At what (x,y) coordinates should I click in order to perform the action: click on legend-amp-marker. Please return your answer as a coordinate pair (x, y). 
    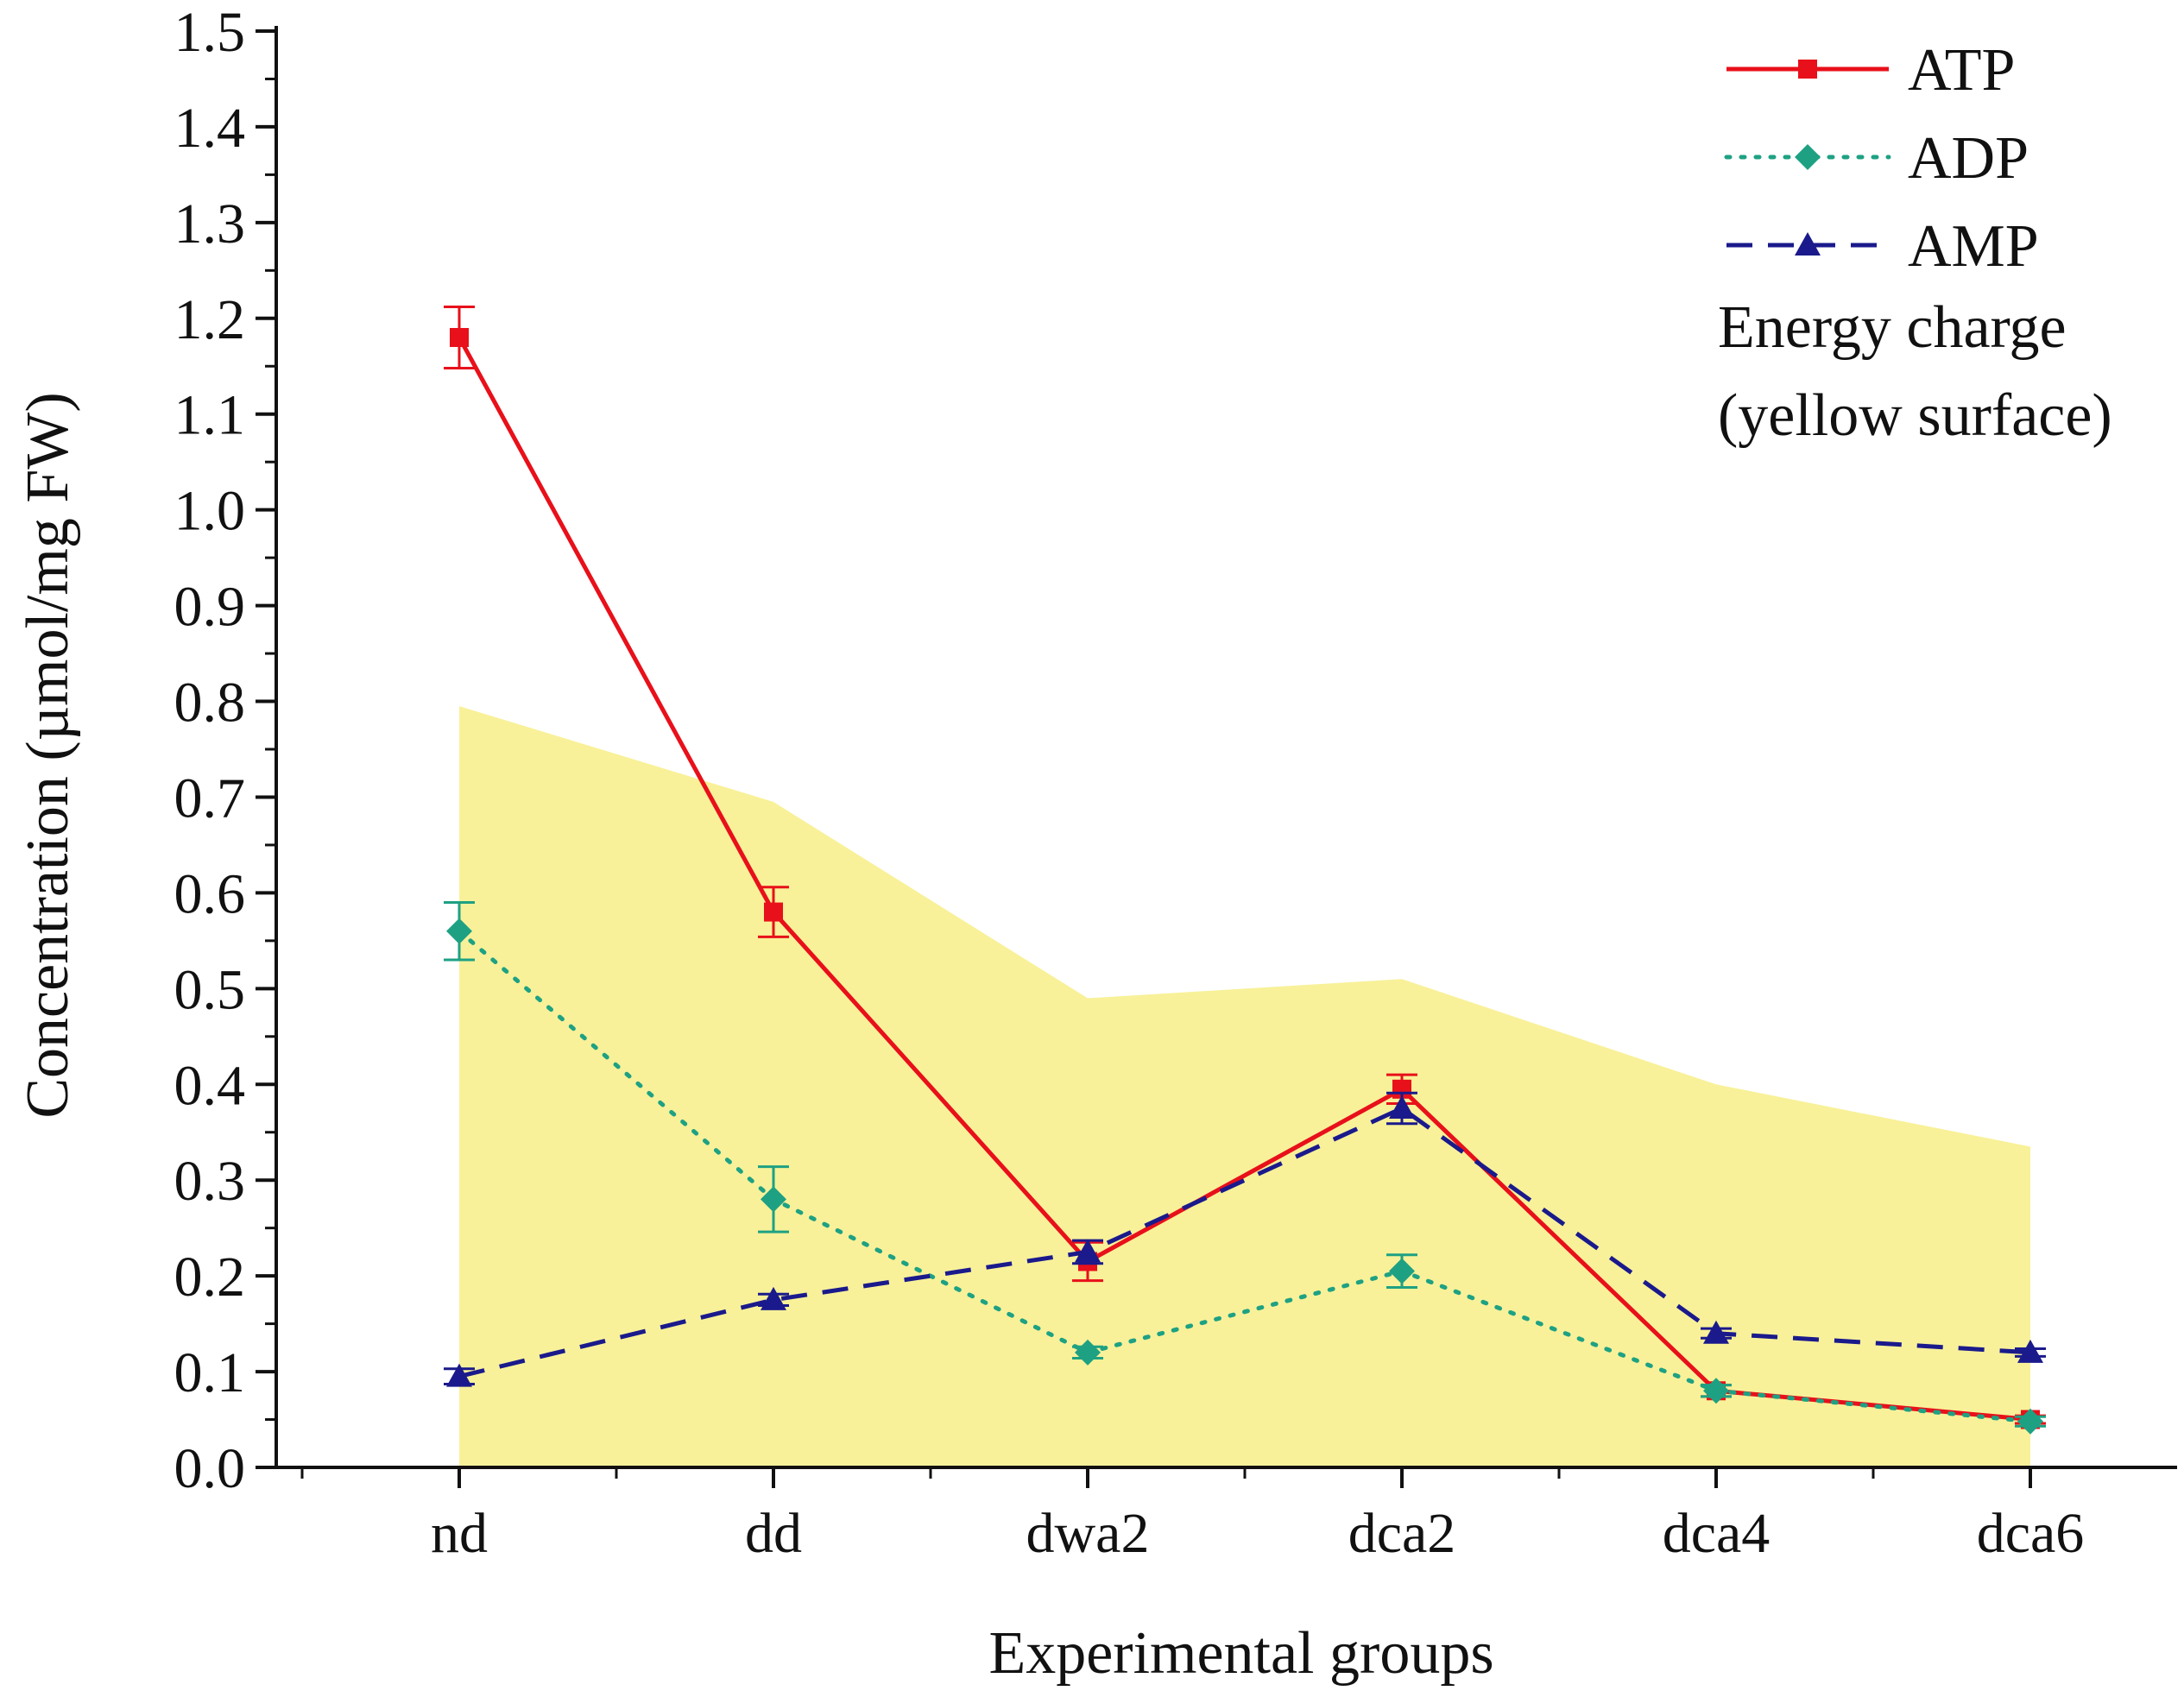
    Looking at the image, I should click on (1808, 243).